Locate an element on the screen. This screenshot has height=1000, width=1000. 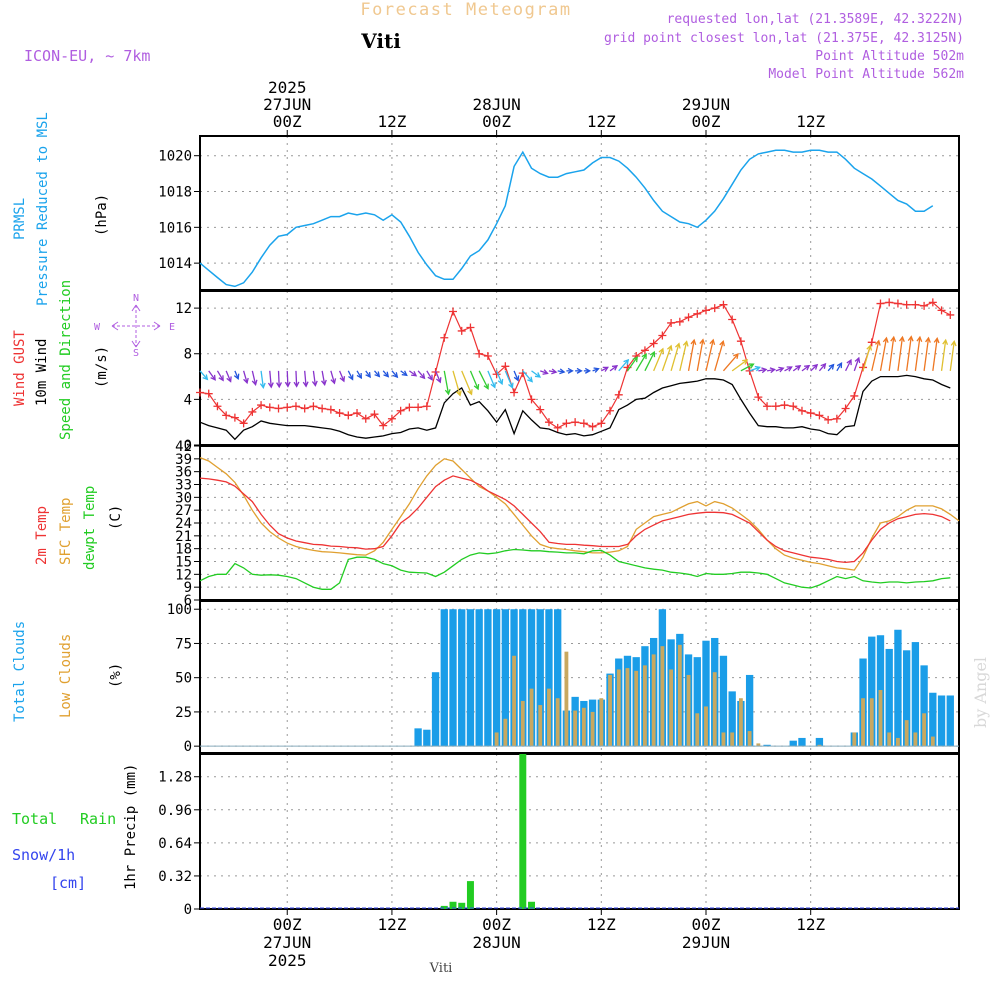
bottom-time-label: 27JUN is located at coordinates (287, 942).